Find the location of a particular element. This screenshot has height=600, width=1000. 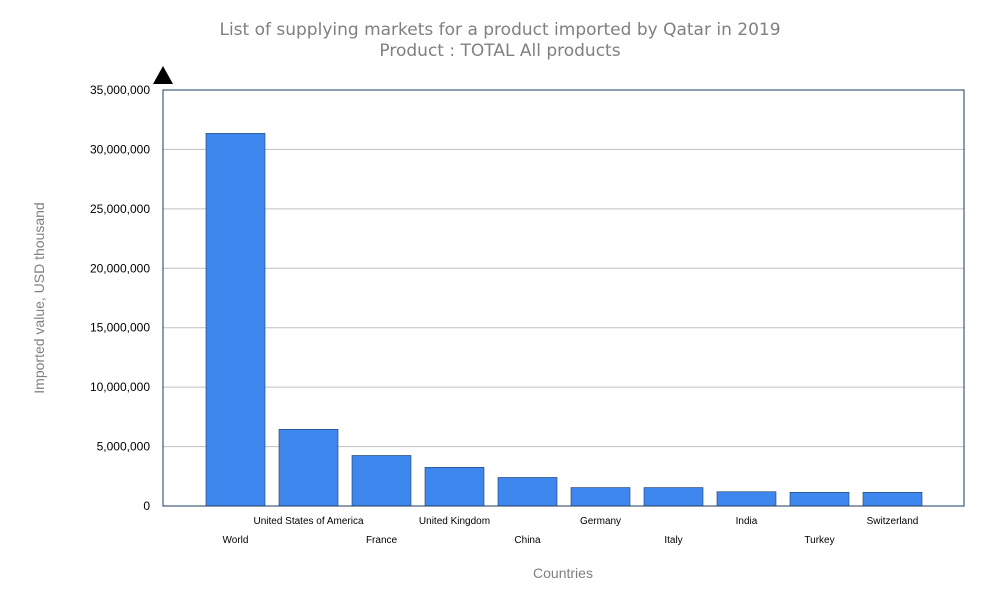

x-tick-label: United Kingdom is located at coordinates (454, 521).